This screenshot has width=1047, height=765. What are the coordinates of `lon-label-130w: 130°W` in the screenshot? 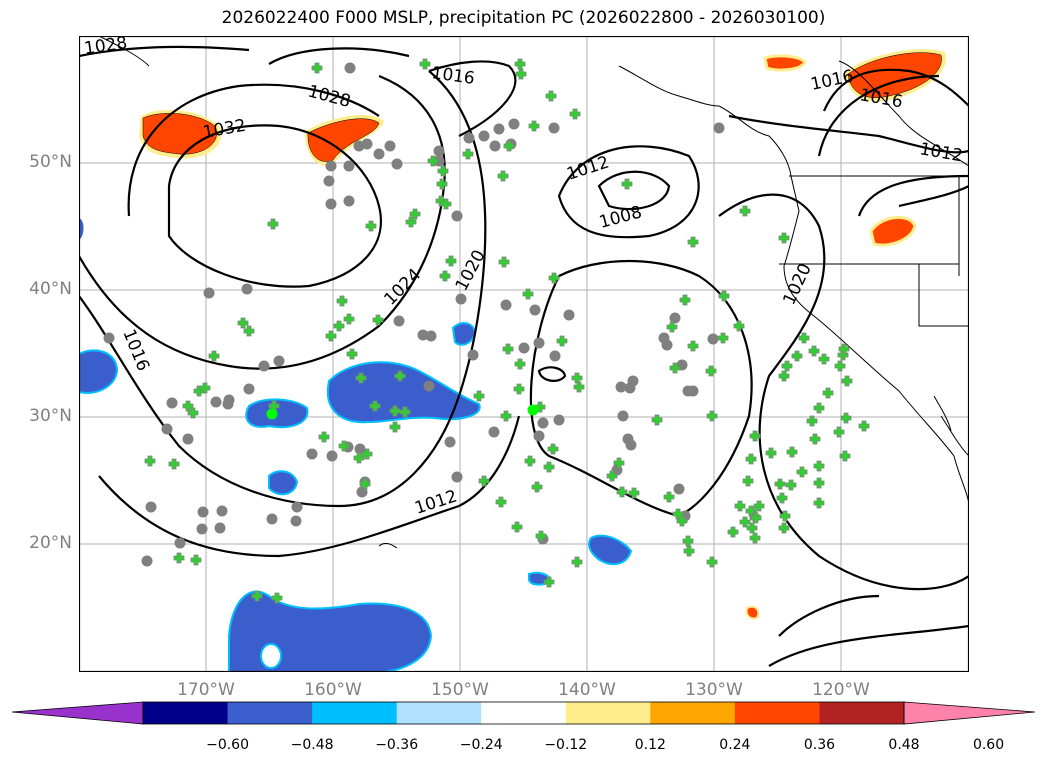 It's located at (714, 690).